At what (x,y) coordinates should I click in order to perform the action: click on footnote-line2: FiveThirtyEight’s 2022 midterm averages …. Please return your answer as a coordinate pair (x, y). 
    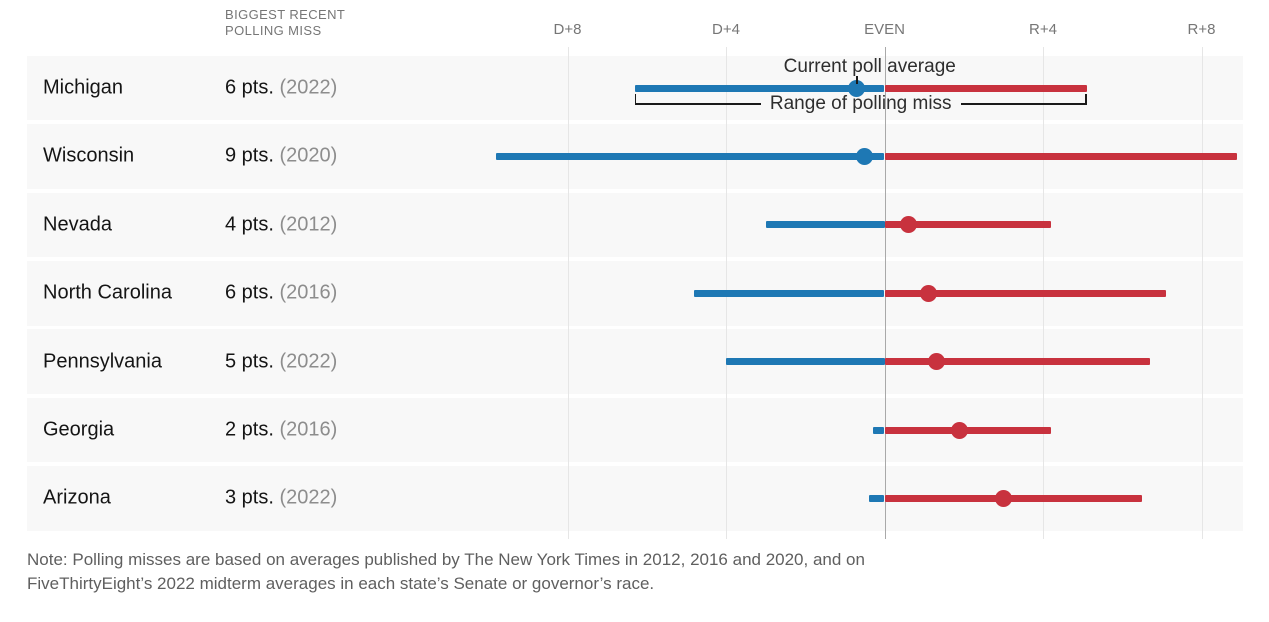
    Looking at the image, I should click on (341, 583).